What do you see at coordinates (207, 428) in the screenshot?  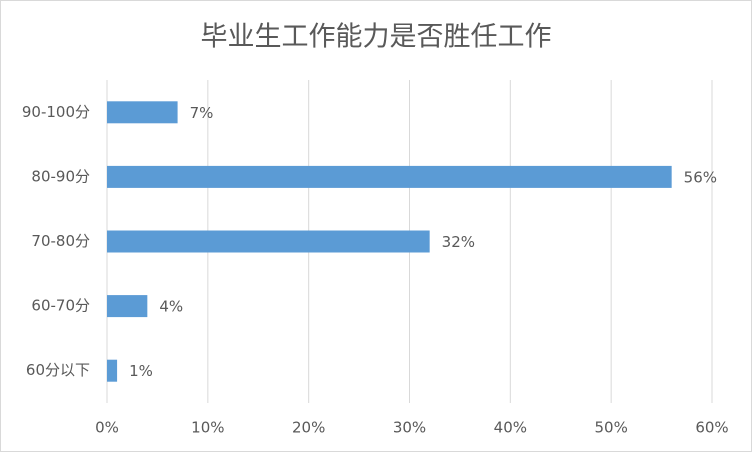 I see `x-tick-label: 10%` at bounding box center [207, 428].